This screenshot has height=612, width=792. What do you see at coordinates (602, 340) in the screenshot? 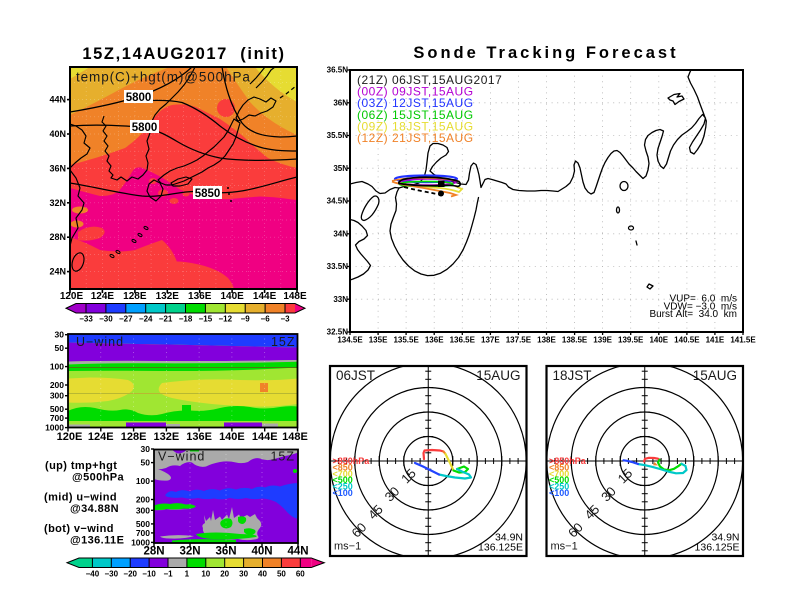
I see `svg-text: 139E` at bounding box center [602, 340].